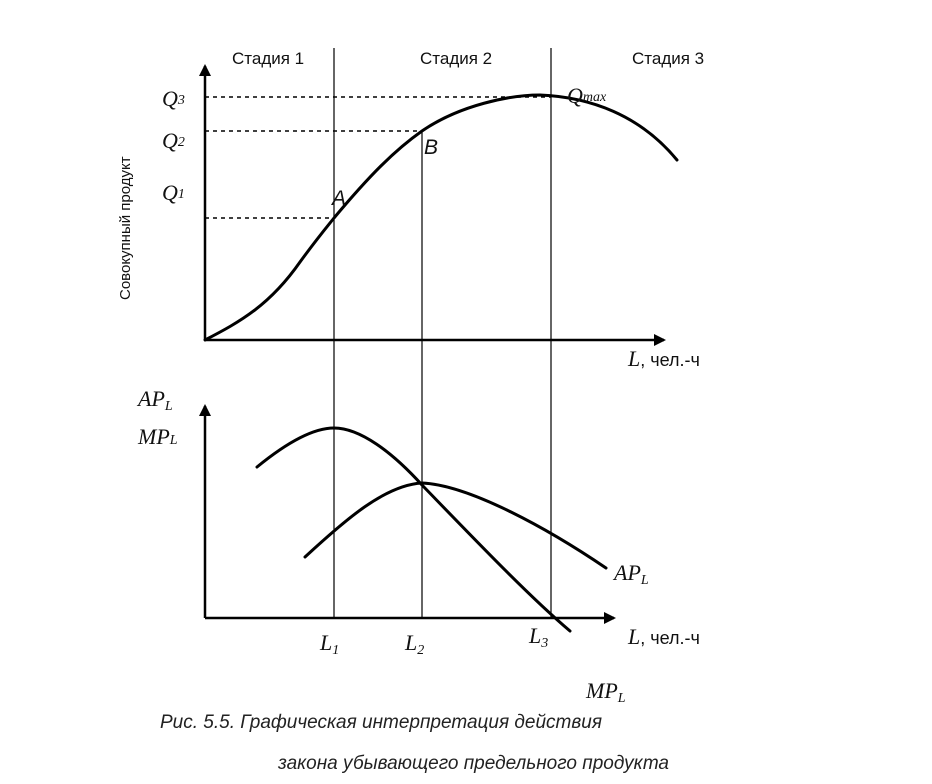 This screenshot has height=784, width=932. I want to click on point-a-label: A, so click(338, 198).